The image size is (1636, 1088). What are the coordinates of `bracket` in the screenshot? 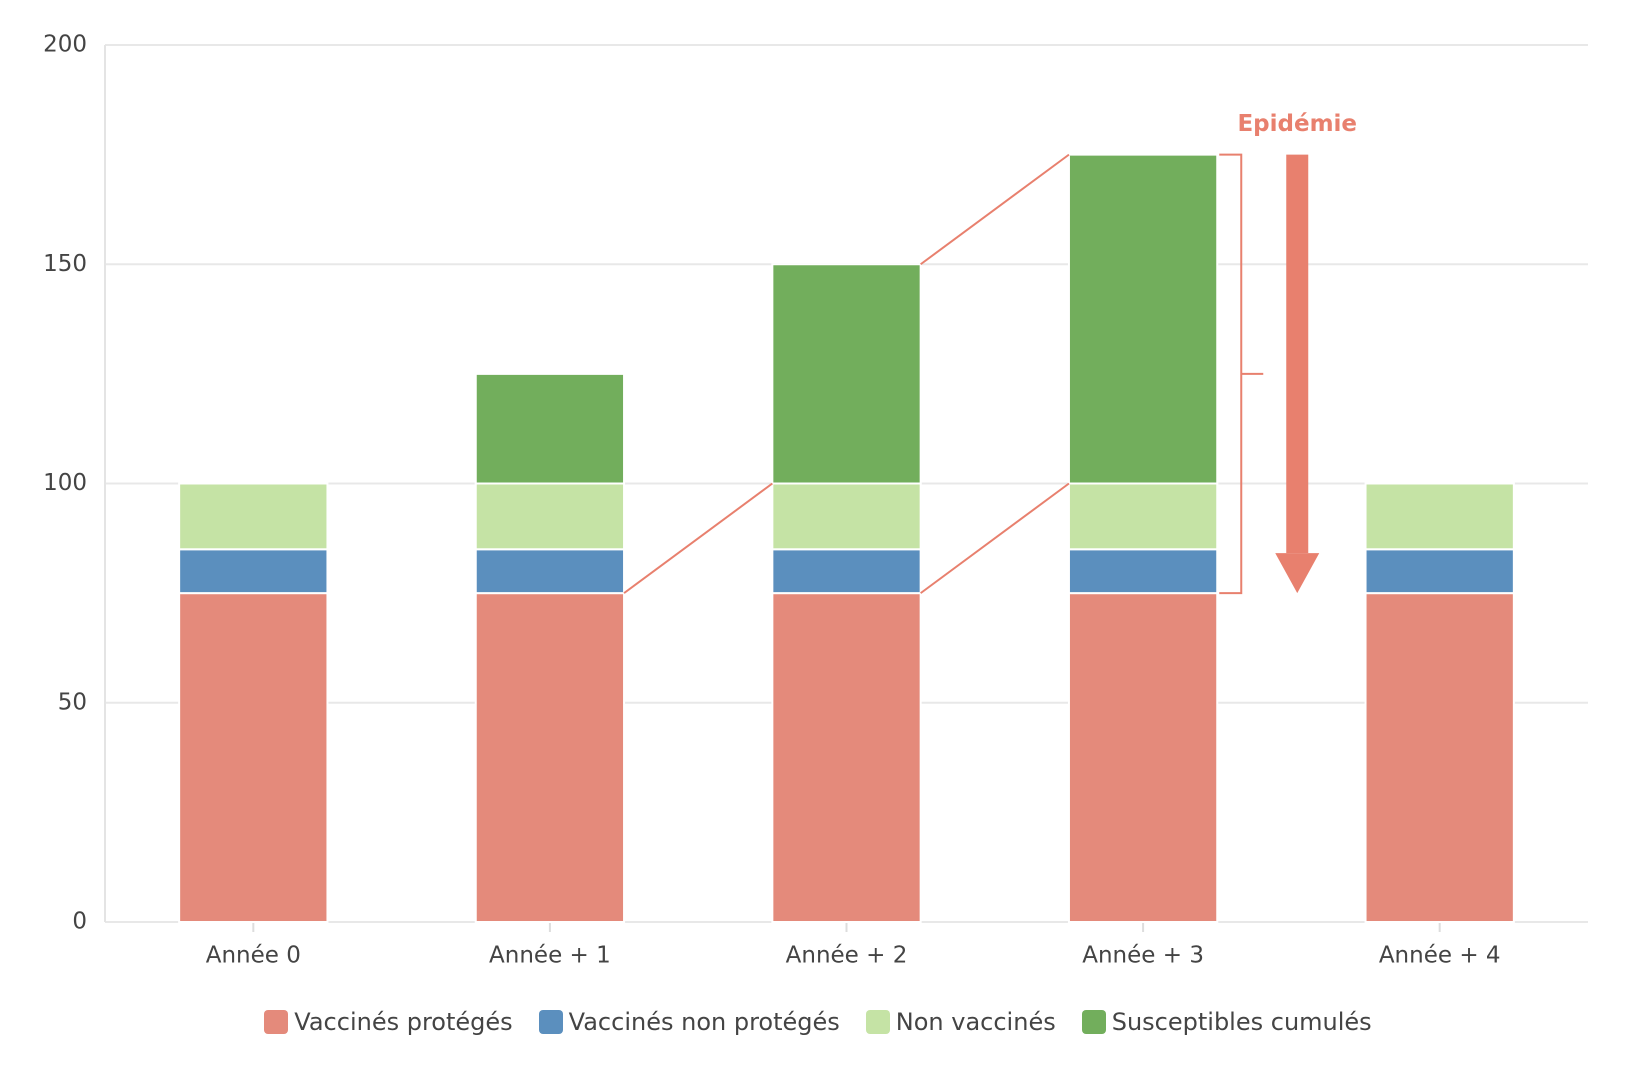 It's located at (1241, 374).